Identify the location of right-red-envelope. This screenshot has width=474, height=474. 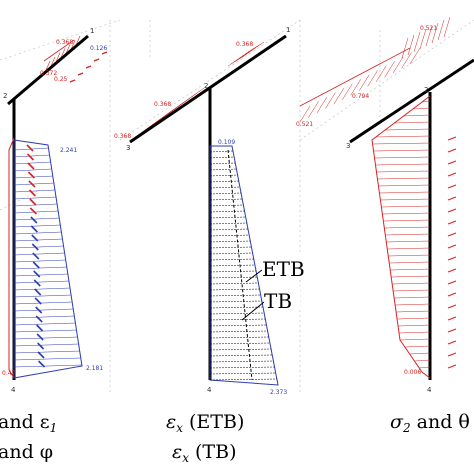
(401, 237).